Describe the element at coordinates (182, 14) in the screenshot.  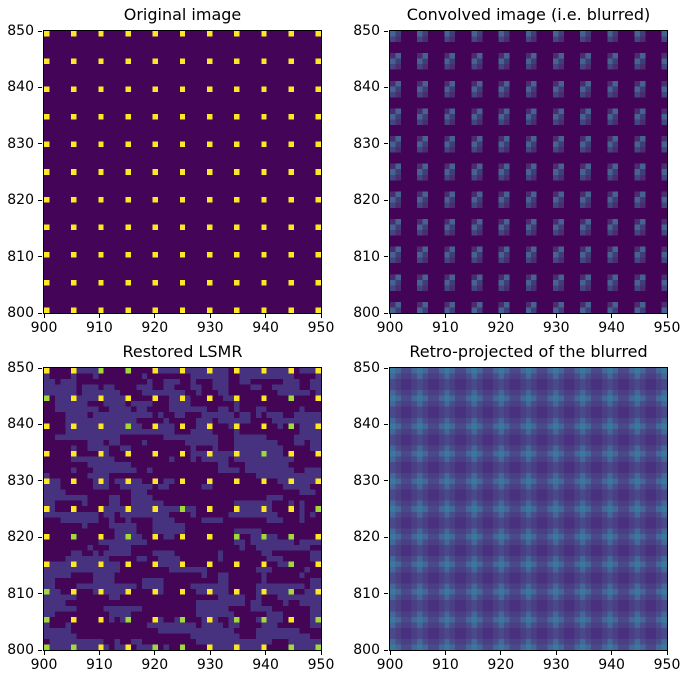
I see `plot-title: Original image` at that location.